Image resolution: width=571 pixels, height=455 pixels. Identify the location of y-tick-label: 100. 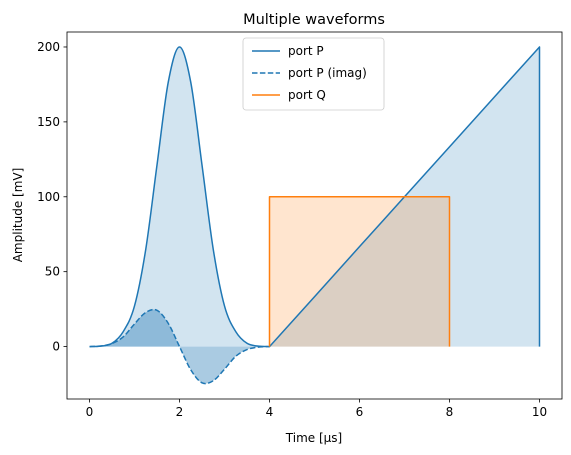
(48, 197).